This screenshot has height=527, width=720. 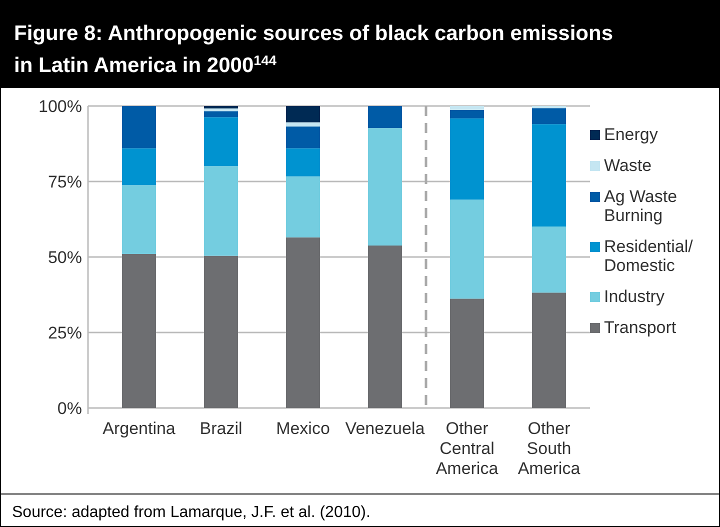 What do you see at coordinates (314, 49) in the screenshot?
I see `chart-title: Figure 8: Anthropogenic sources of black carbon emissions in Latin America in 2000$^{144}$` at bounding box center [314, 49].